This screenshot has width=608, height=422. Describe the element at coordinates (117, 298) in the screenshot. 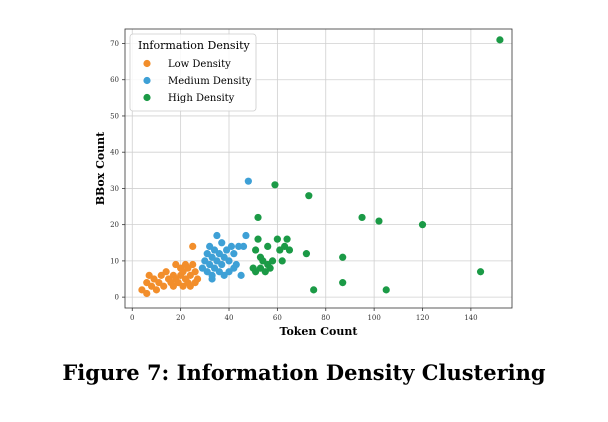

I see `y-tick-label: 0` at that location.